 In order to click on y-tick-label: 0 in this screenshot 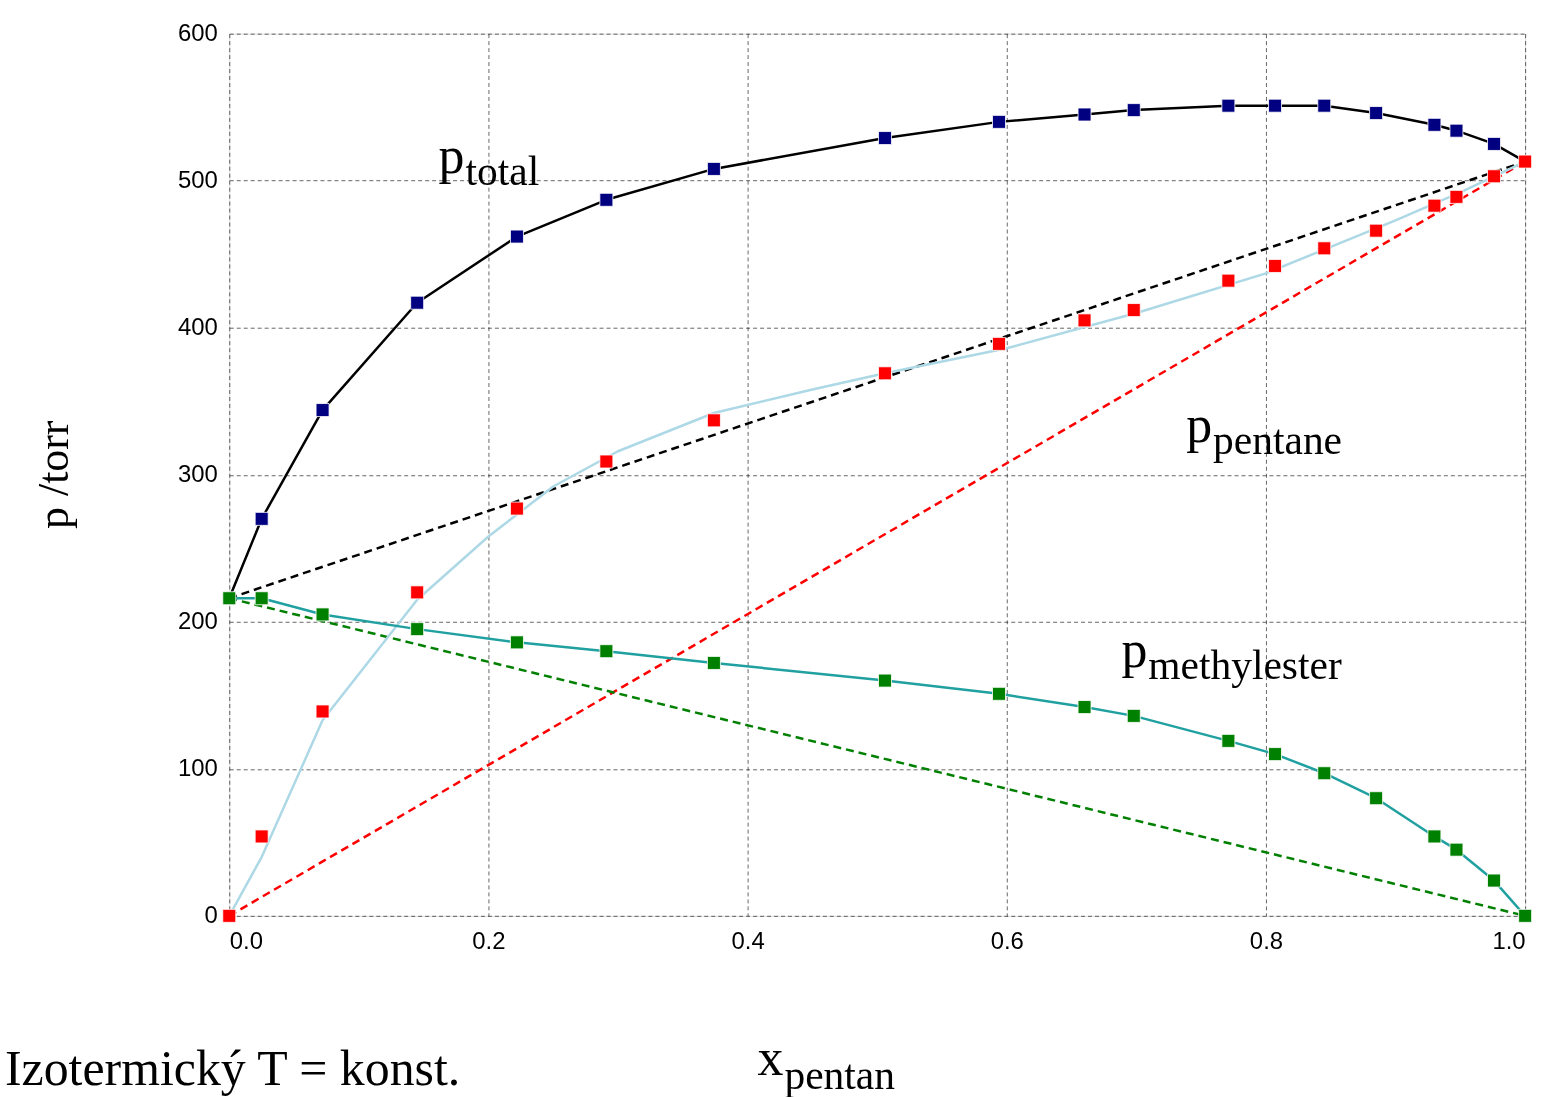, I will do `click(211, 915)`.